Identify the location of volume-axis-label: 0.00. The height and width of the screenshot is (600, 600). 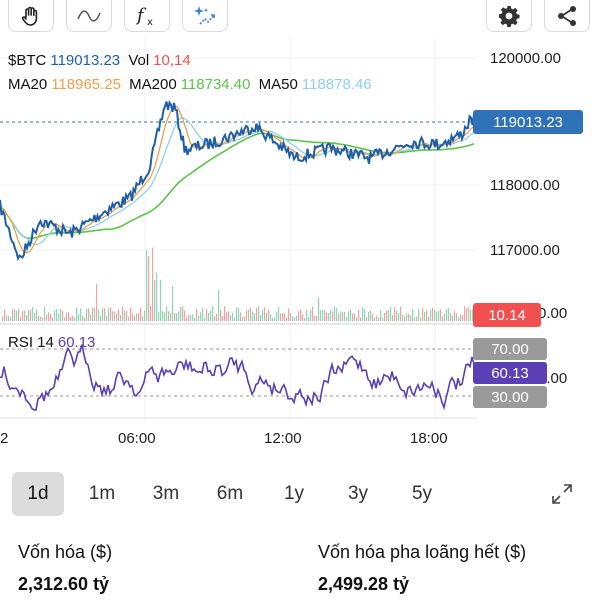
(553, 313).